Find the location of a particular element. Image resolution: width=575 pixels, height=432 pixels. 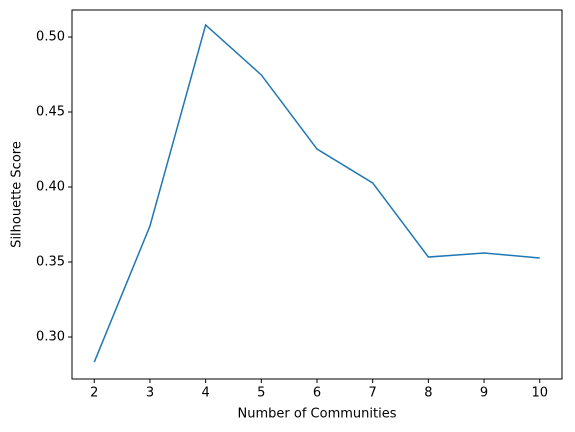

x-tick-label: 3 is located at coordinates (150, 393).